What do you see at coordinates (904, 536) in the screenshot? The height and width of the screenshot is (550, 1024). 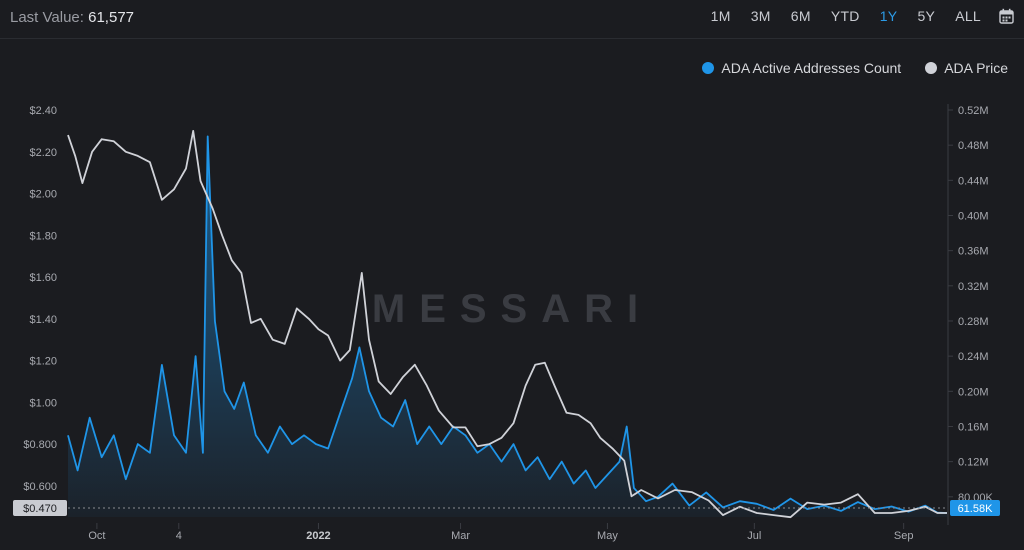 I see `x-axis-tick-label: Sep` at bounding box center [904, 536].